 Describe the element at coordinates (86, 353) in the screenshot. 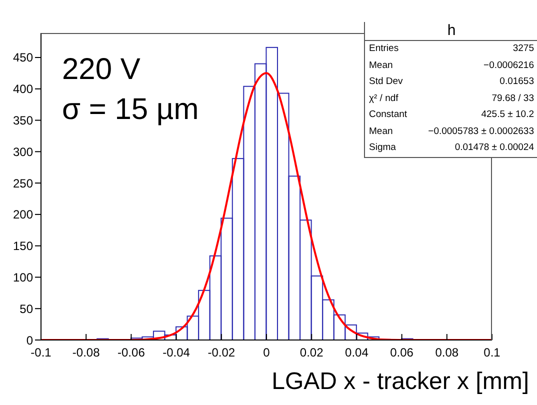

I see `x-tick-label: -0.08` at that location.